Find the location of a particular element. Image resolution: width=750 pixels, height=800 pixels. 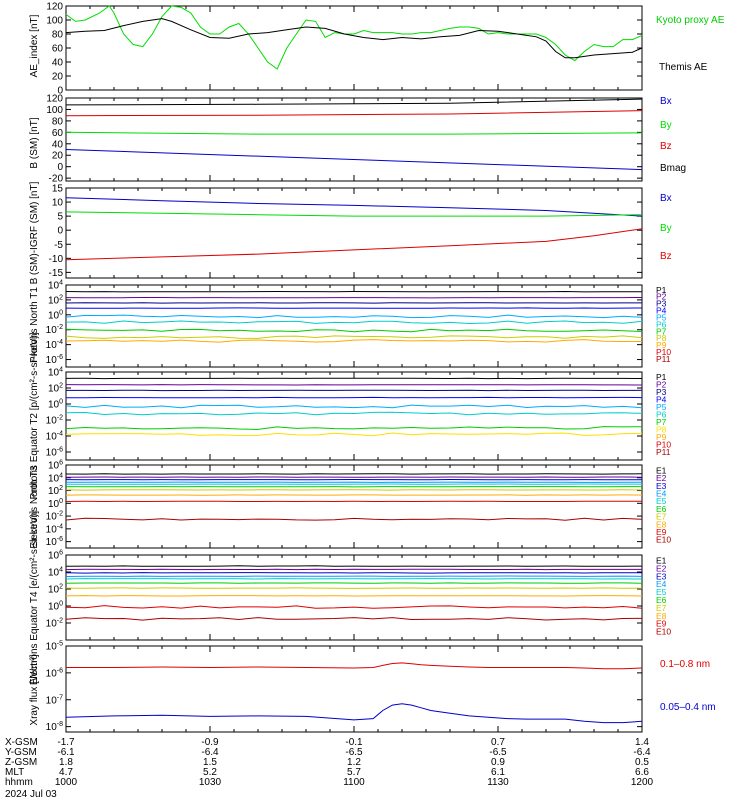

ephemeris-value: 1.5 is located at coordinates (210, 762).